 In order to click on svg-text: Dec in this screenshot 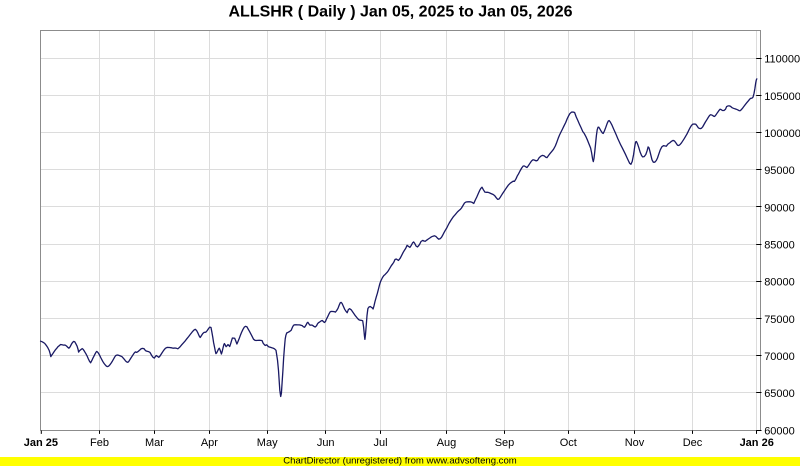, I will do `click(693, 443)`.